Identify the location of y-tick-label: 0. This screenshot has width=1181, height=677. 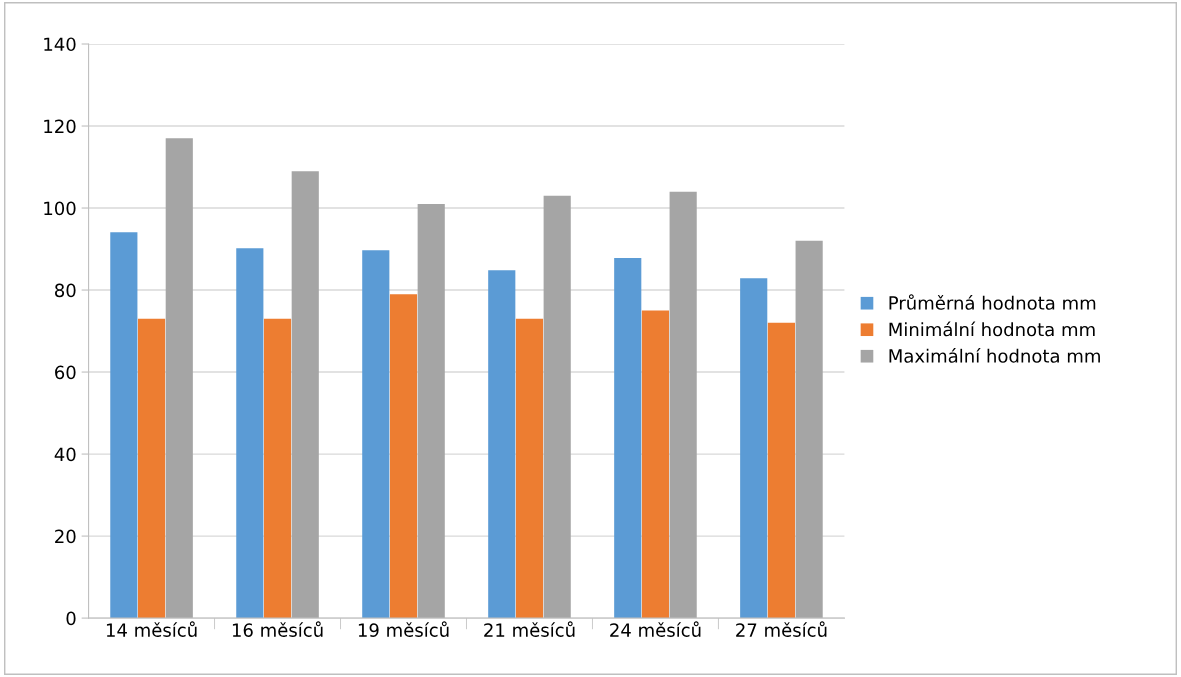
(71, 618).